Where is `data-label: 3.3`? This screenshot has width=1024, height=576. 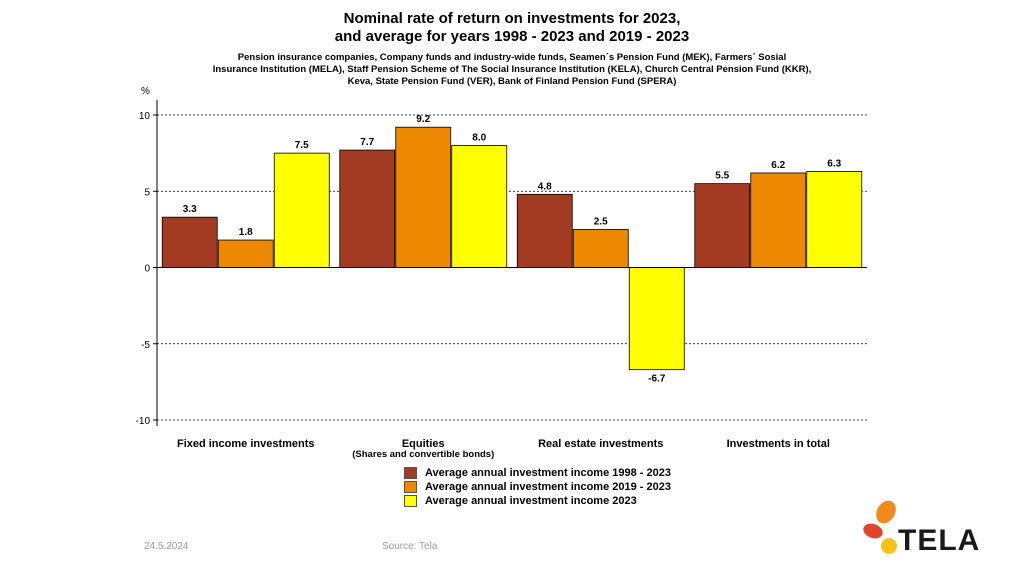
data-label: 3.3 is located at coordinates (190, 209).